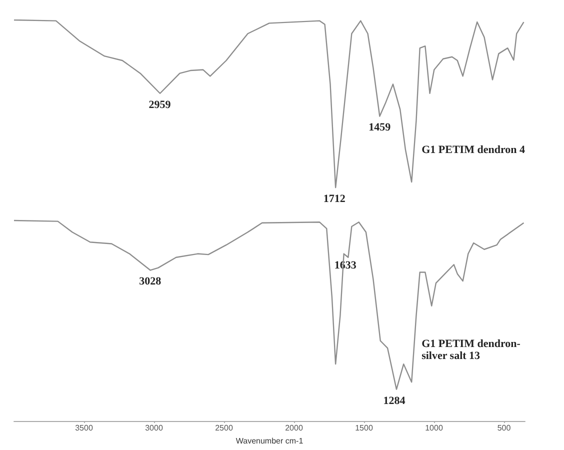 The width and height of the screenshot is (564, 450). What do you see at coordinates (150, 282) in the screenshot?
I see `annotation: 3028` at bounding box center [150, 282].